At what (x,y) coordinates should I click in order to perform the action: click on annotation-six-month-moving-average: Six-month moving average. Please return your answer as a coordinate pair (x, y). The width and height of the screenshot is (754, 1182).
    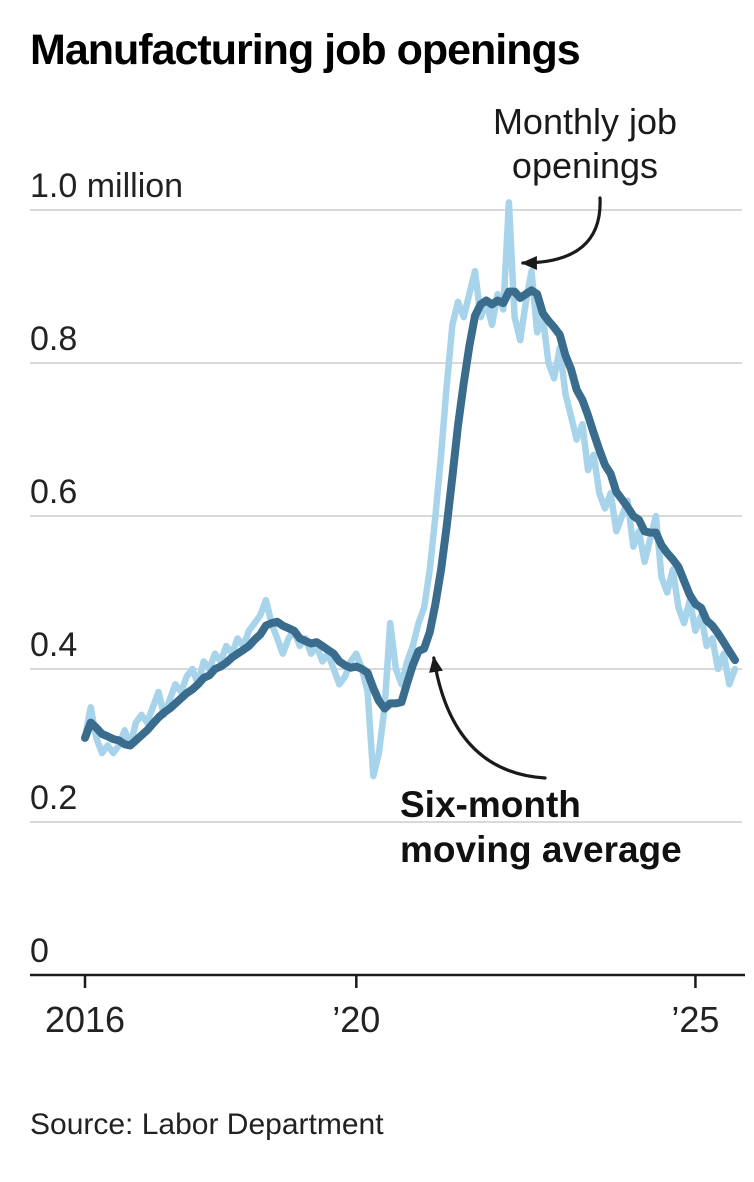
    Looking at the image, I should click on (570, 827).